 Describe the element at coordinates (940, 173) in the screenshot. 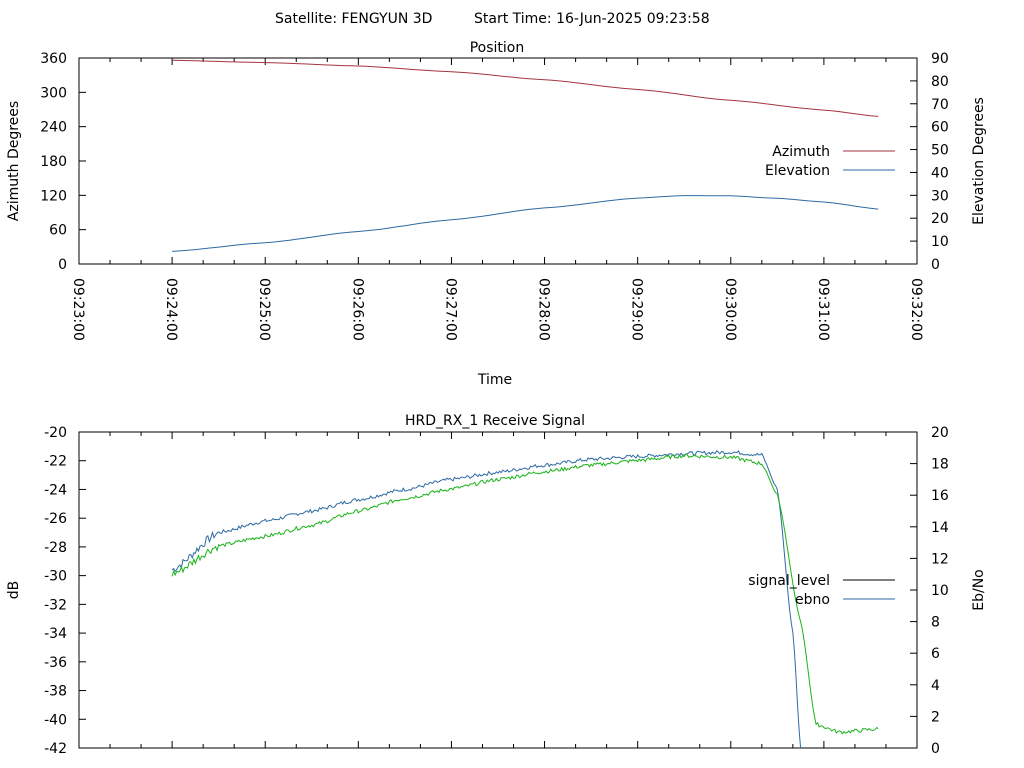

I see `y2-tick-label: 40` at that location.